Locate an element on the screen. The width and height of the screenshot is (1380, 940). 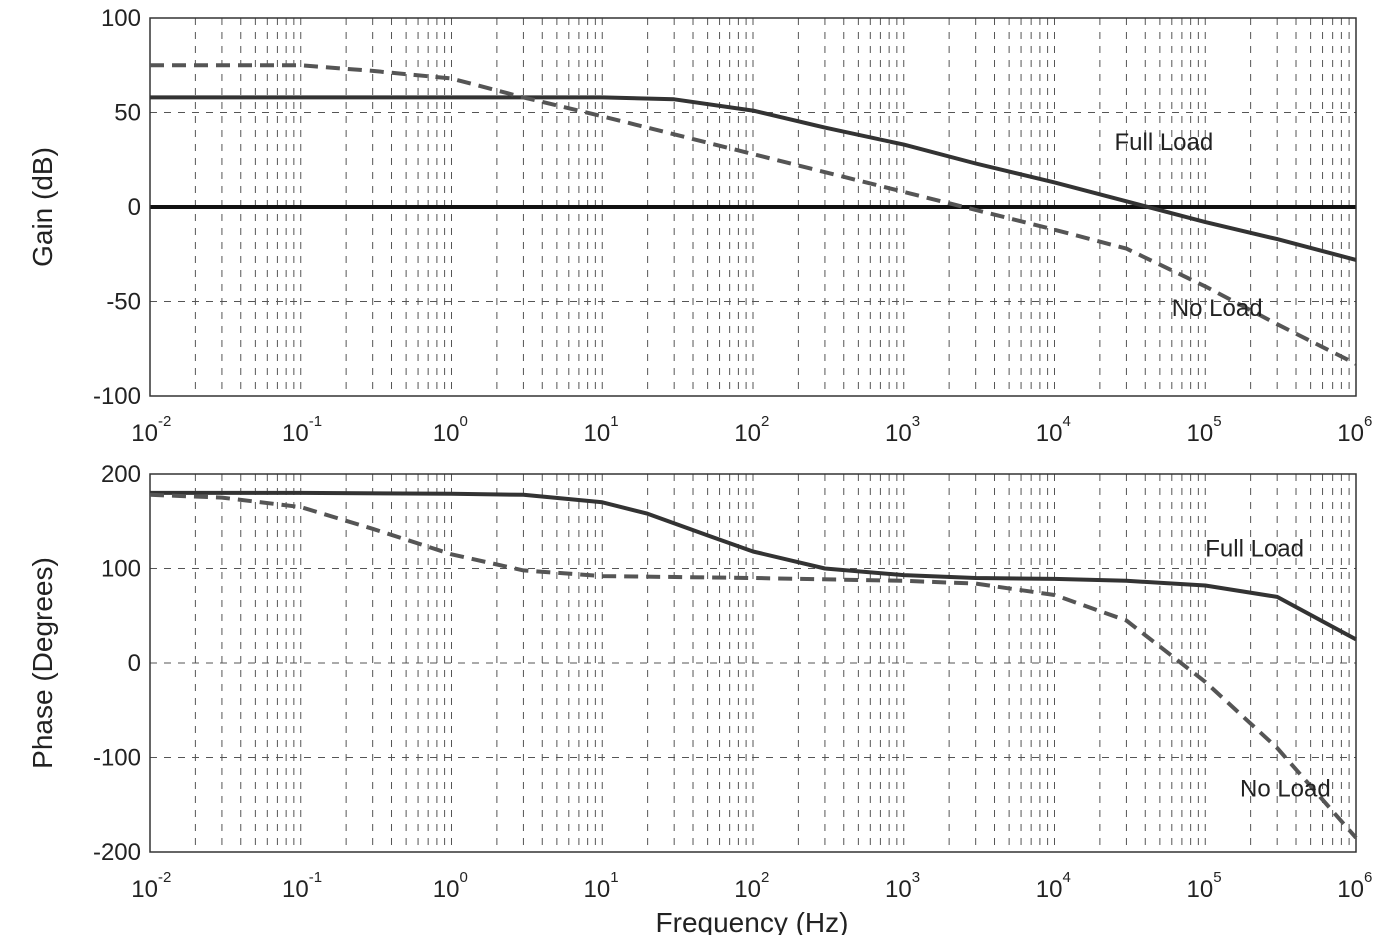
y-tick-label: 200 is located at coordinates (121, 474).